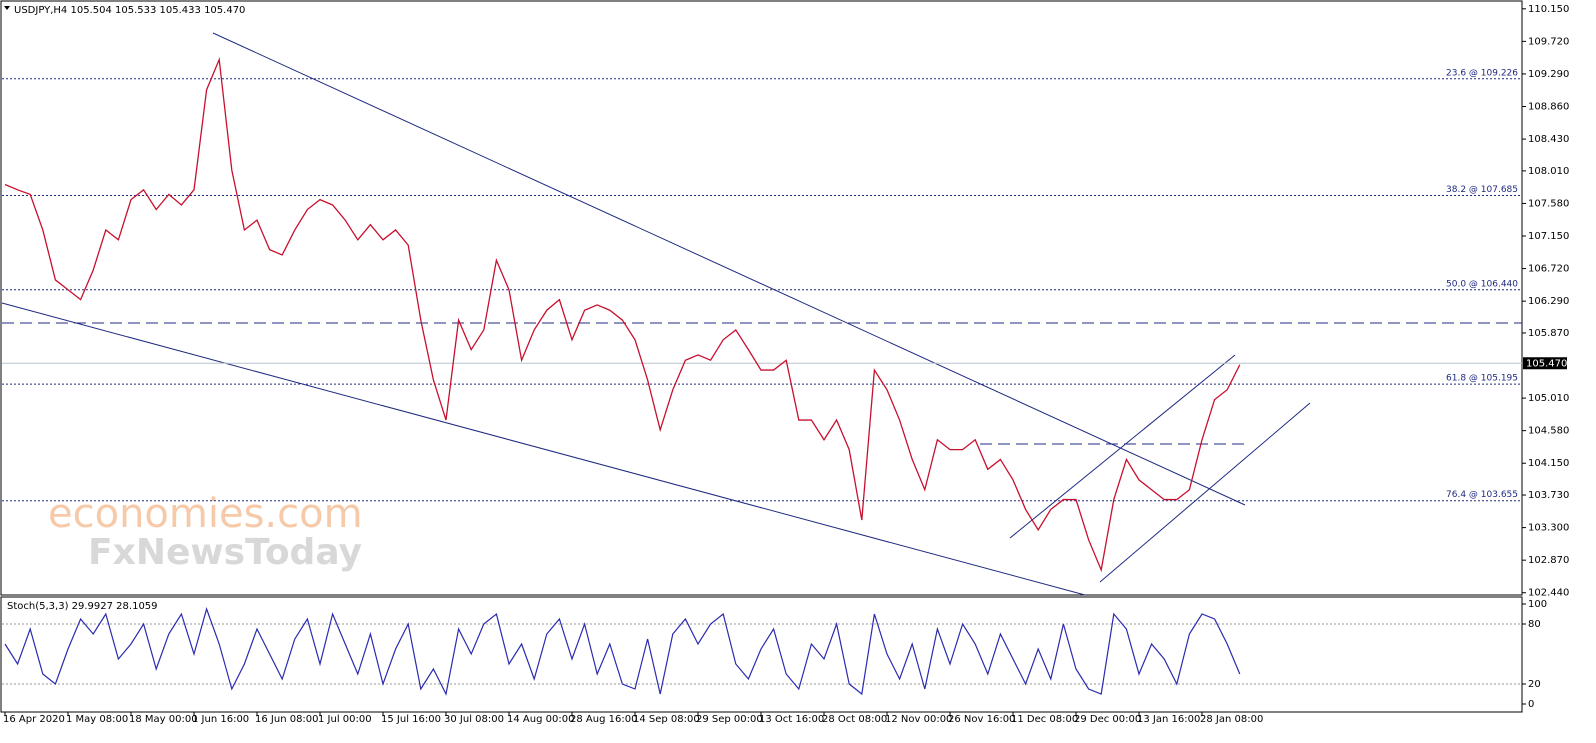  What do you see at coordinates (1548, 463) in the screenshot?
I see `y-tick-label: 104.150` at bounding box center [1548, 463].